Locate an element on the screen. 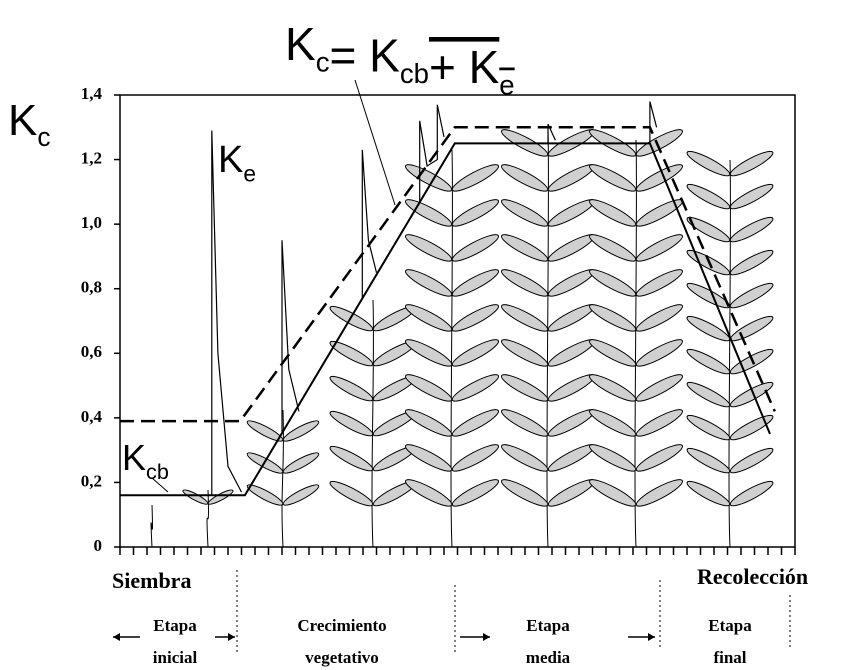 Image resolution: width=850 pixels, height=670 pixels. pointer is located at coordinates (375, 142).